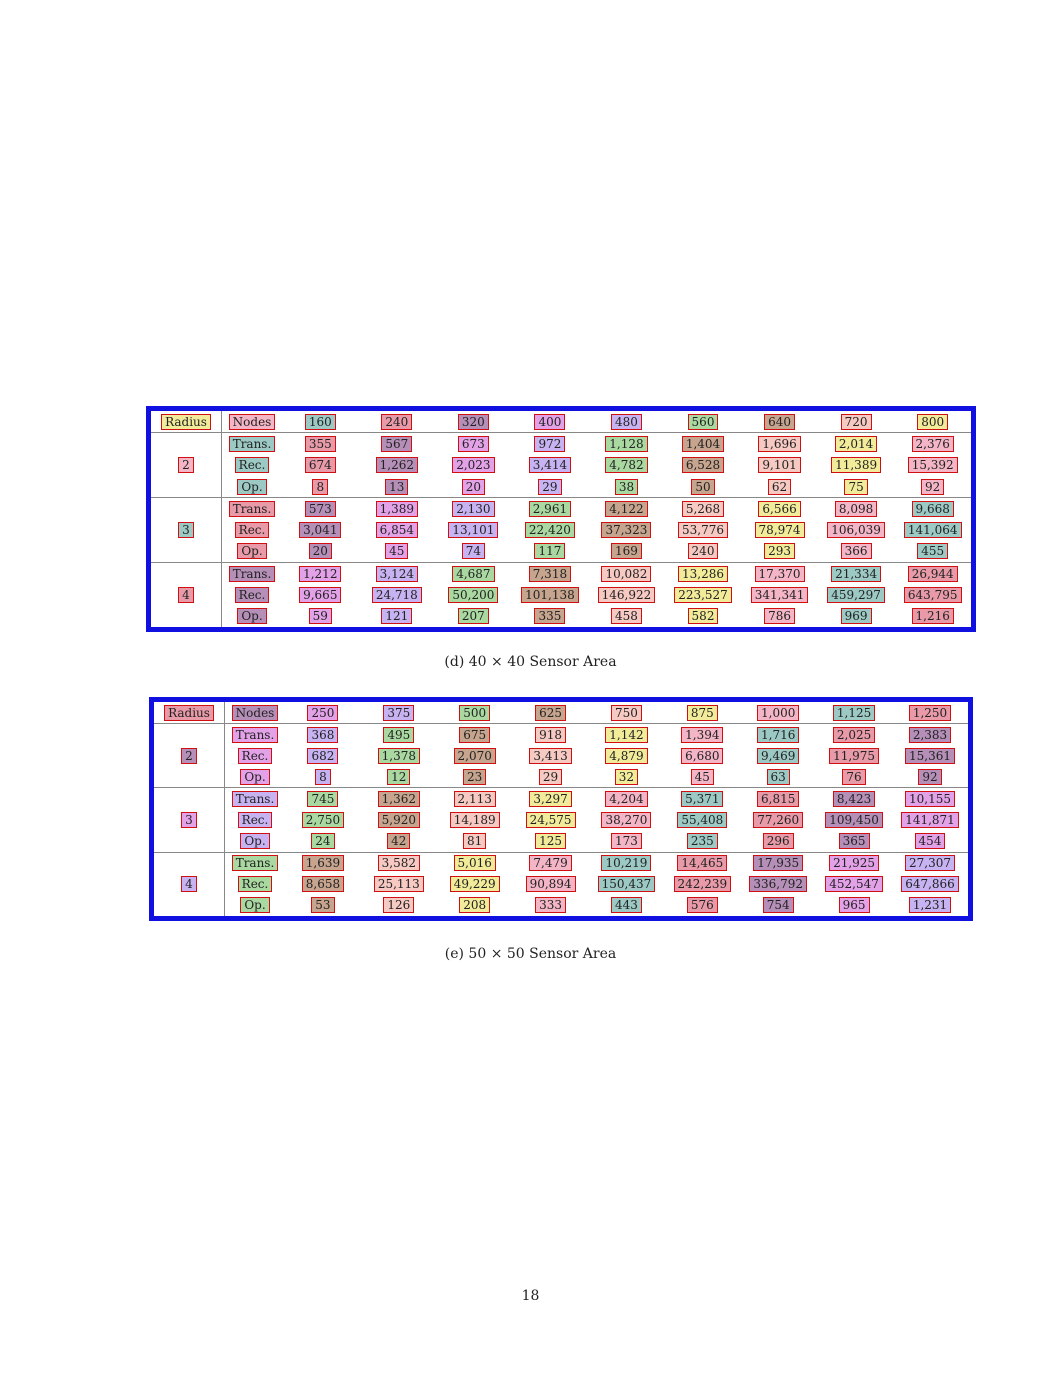 Image resolution: width=1061 pixels, height=1373 pixels. I want to click on table-cell: 6,680, so click(702, 755).